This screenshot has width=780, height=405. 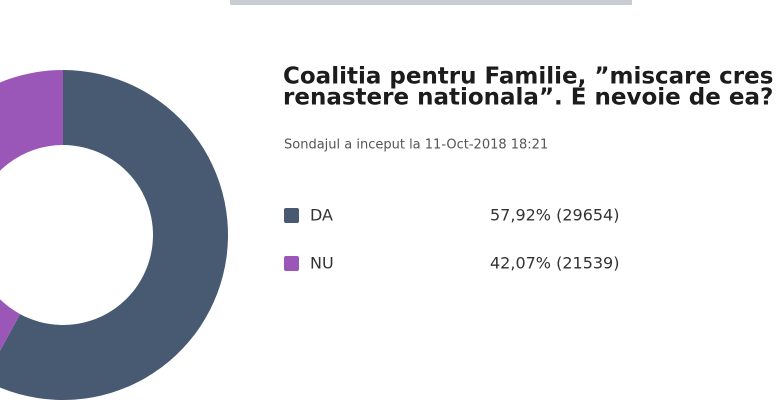 What do you see at coordinates (528, 77) in the screenshot?
I see `poll-title: Coalitia pentru Familie, ”miscare cres` at bounding box center [528, 77].